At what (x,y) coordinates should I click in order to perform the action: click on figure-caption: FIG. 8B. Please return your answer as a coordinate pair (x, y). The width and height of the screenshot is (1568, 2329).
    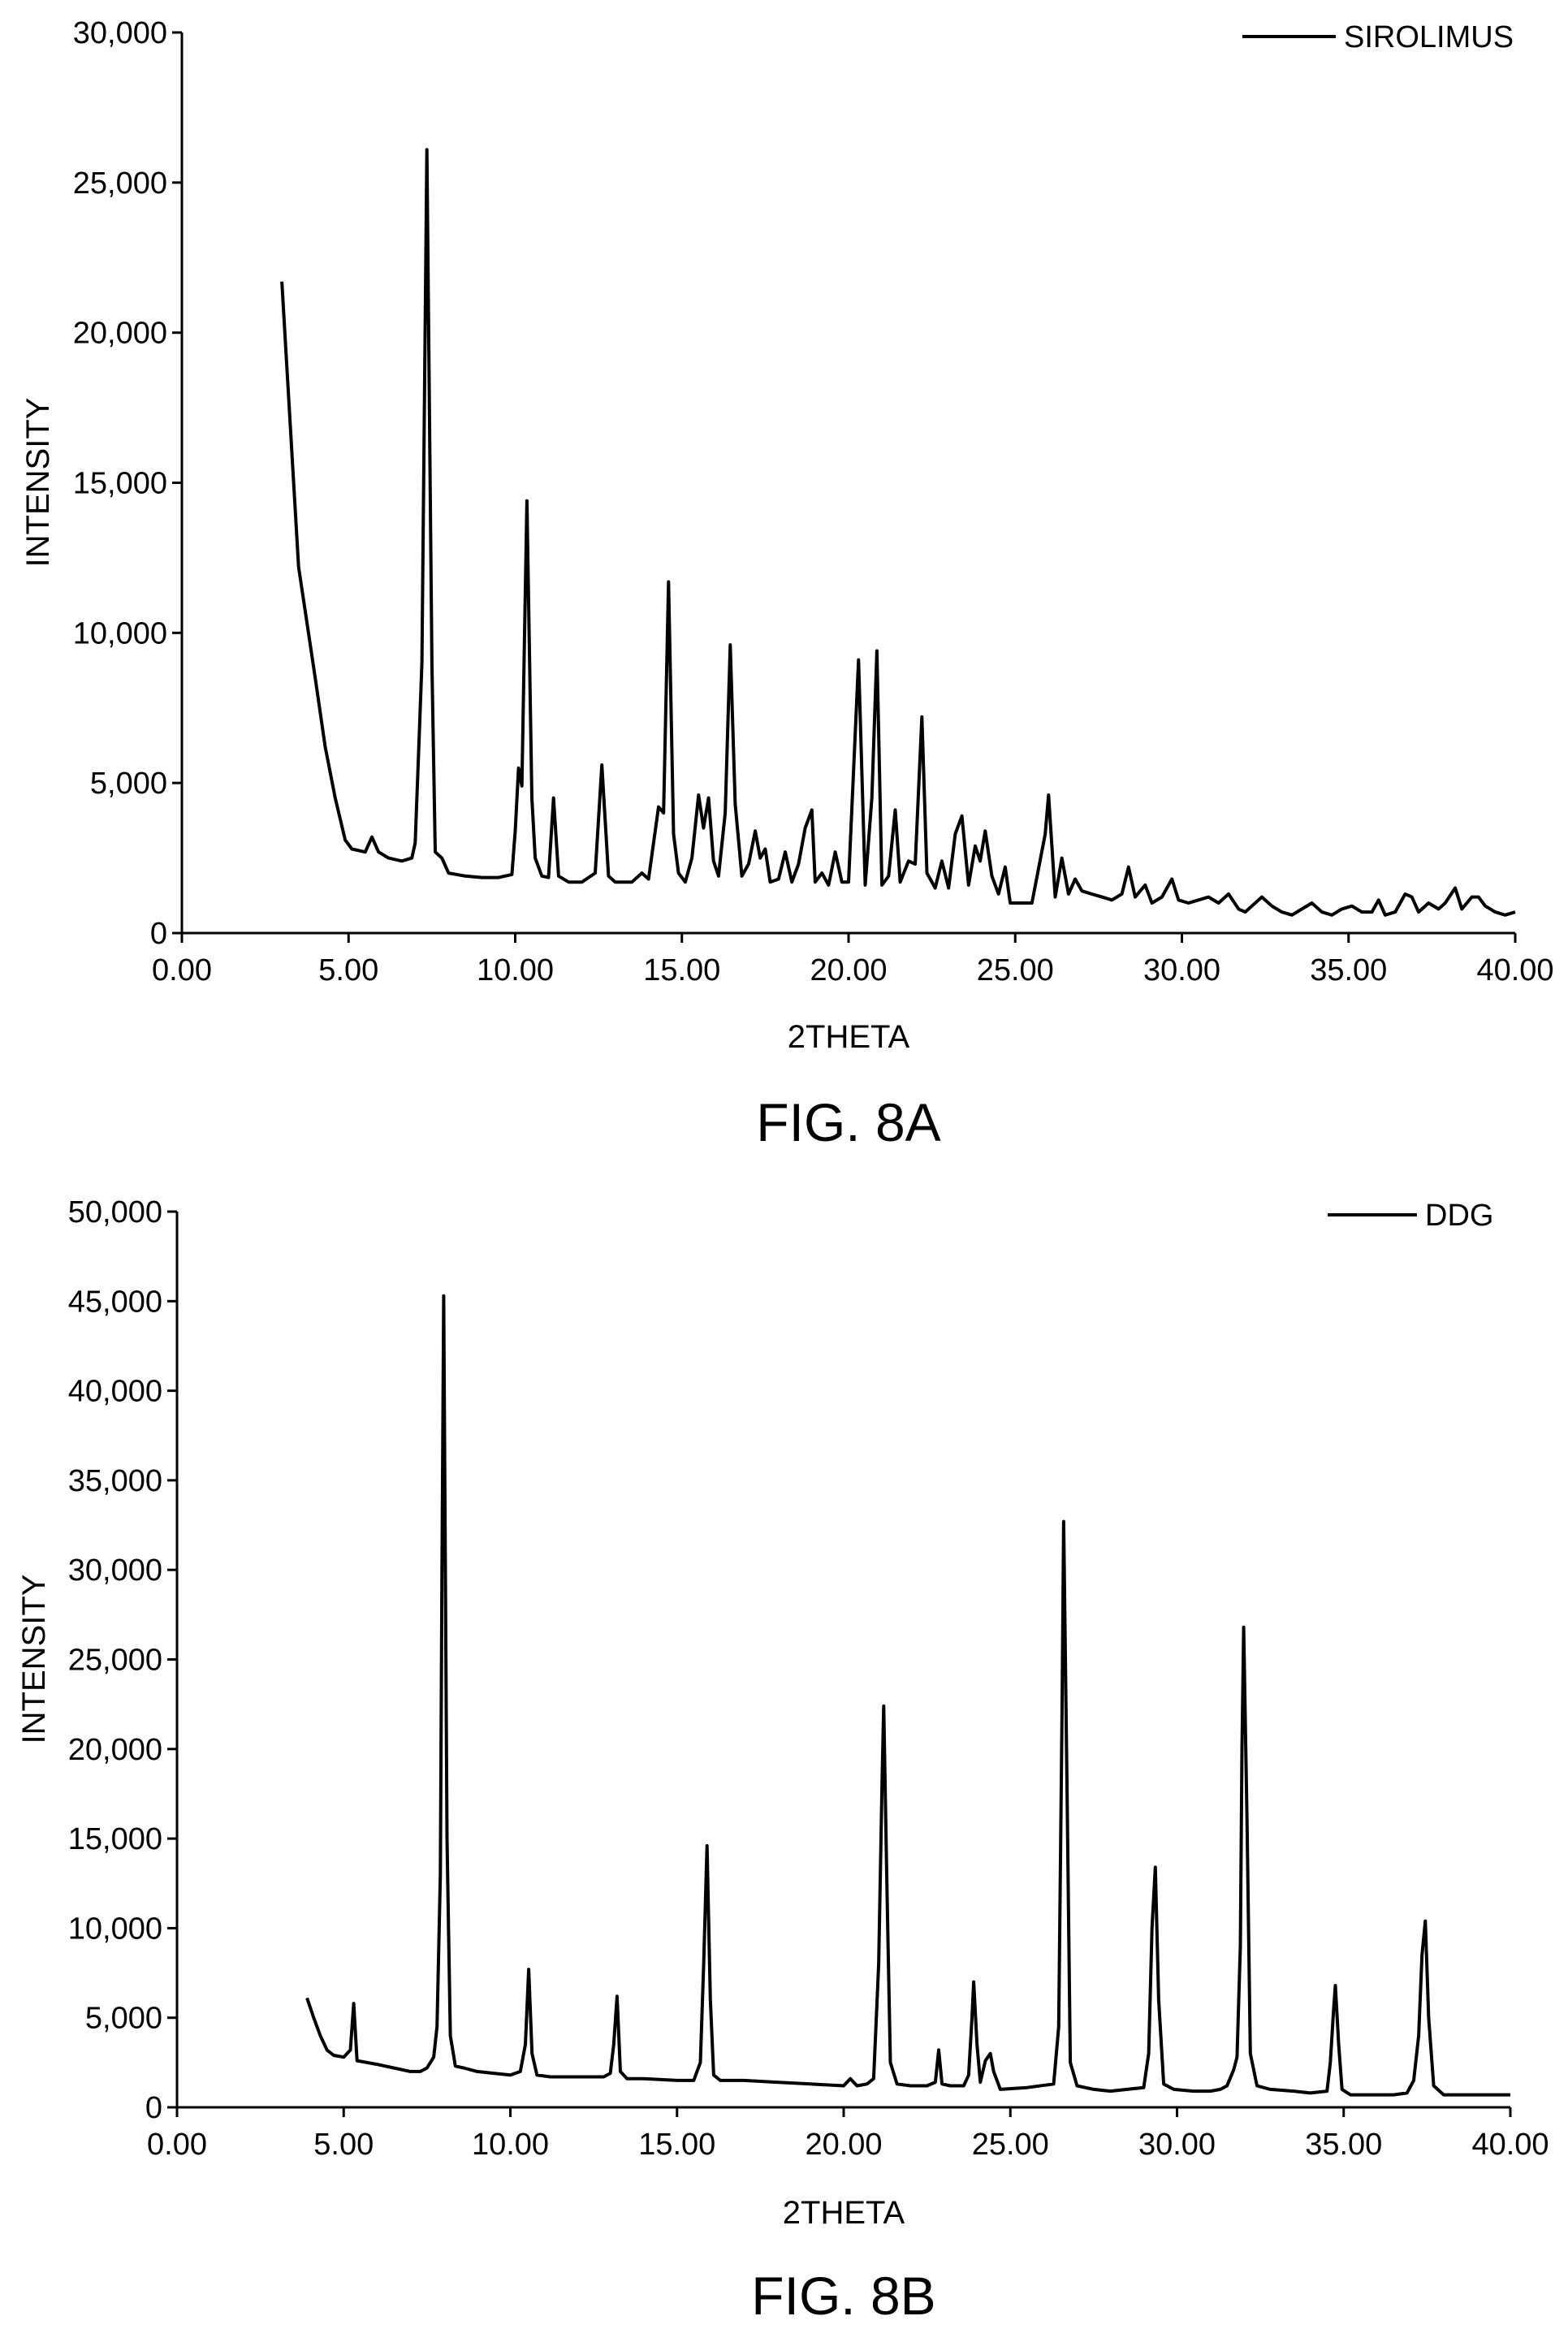
    Looking at the image, I should click on (843, 2296).